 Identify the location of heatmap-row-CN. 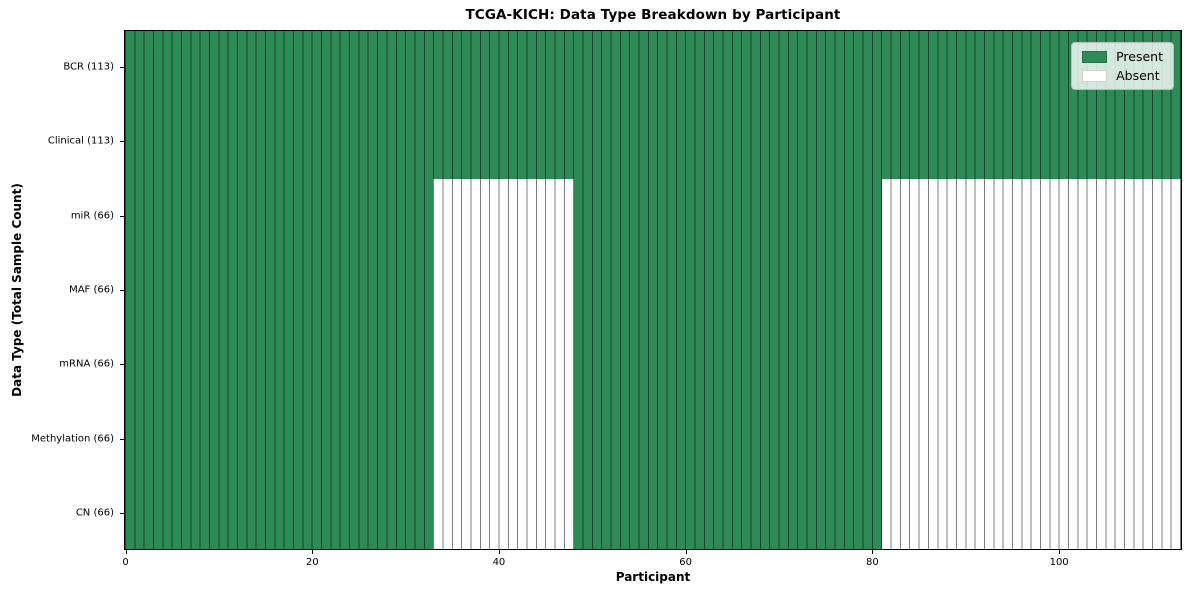
(653, 512).